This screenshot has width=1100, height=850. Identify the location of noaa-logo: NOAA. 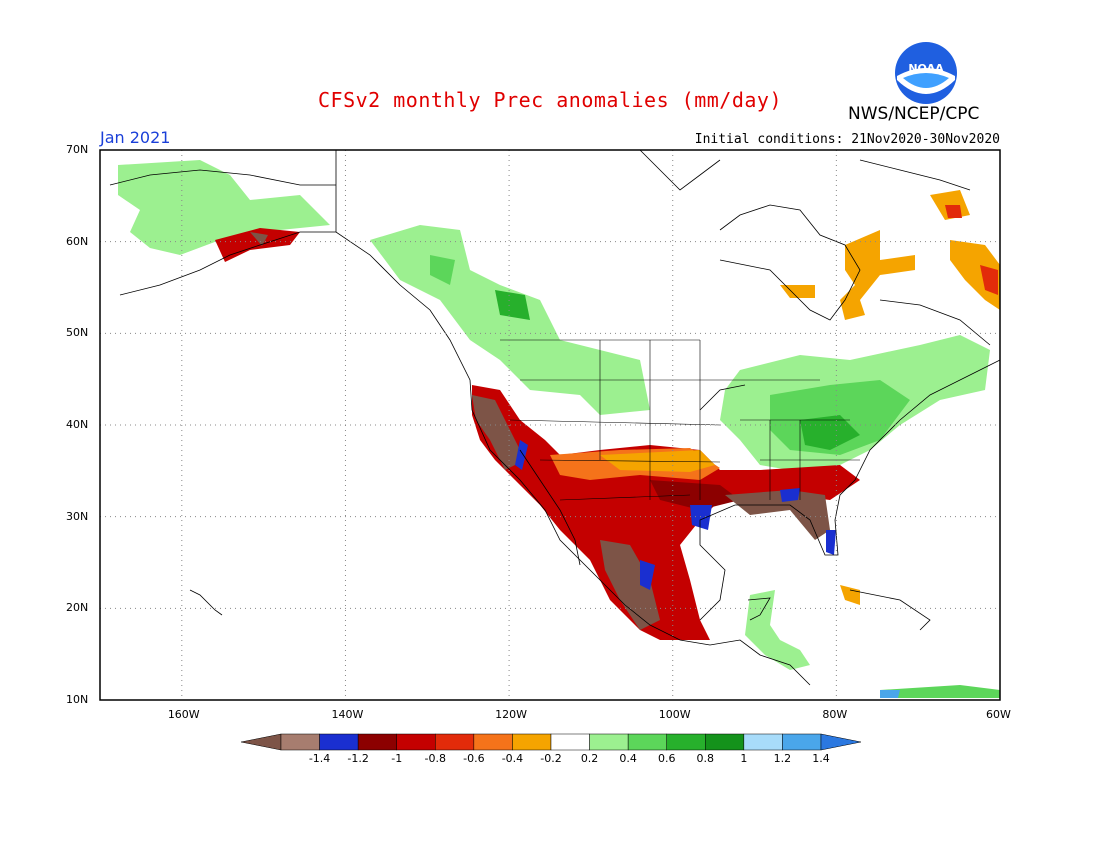
(926, 75).